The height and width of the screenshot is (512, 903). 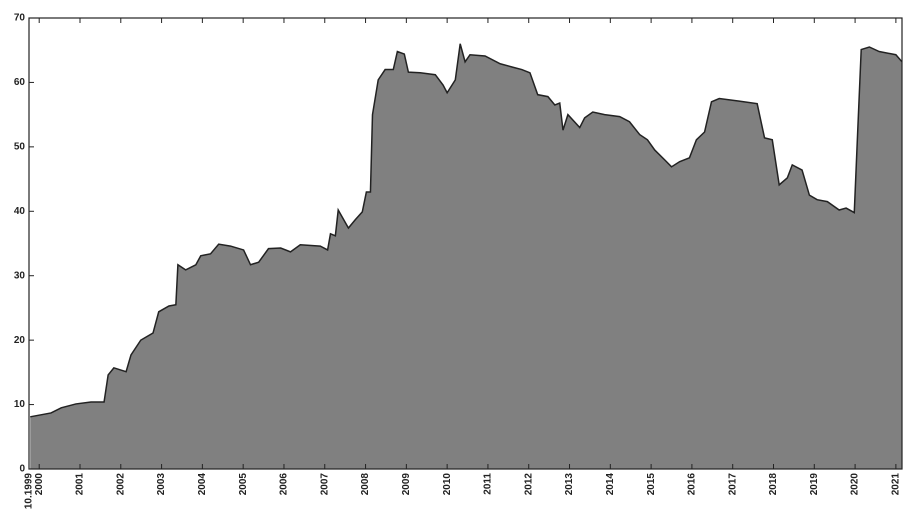 What do you see at coordinates (569, 484) in the screenshot?
I see `x-tick-label: 2013` at bounding box center [569, 484].